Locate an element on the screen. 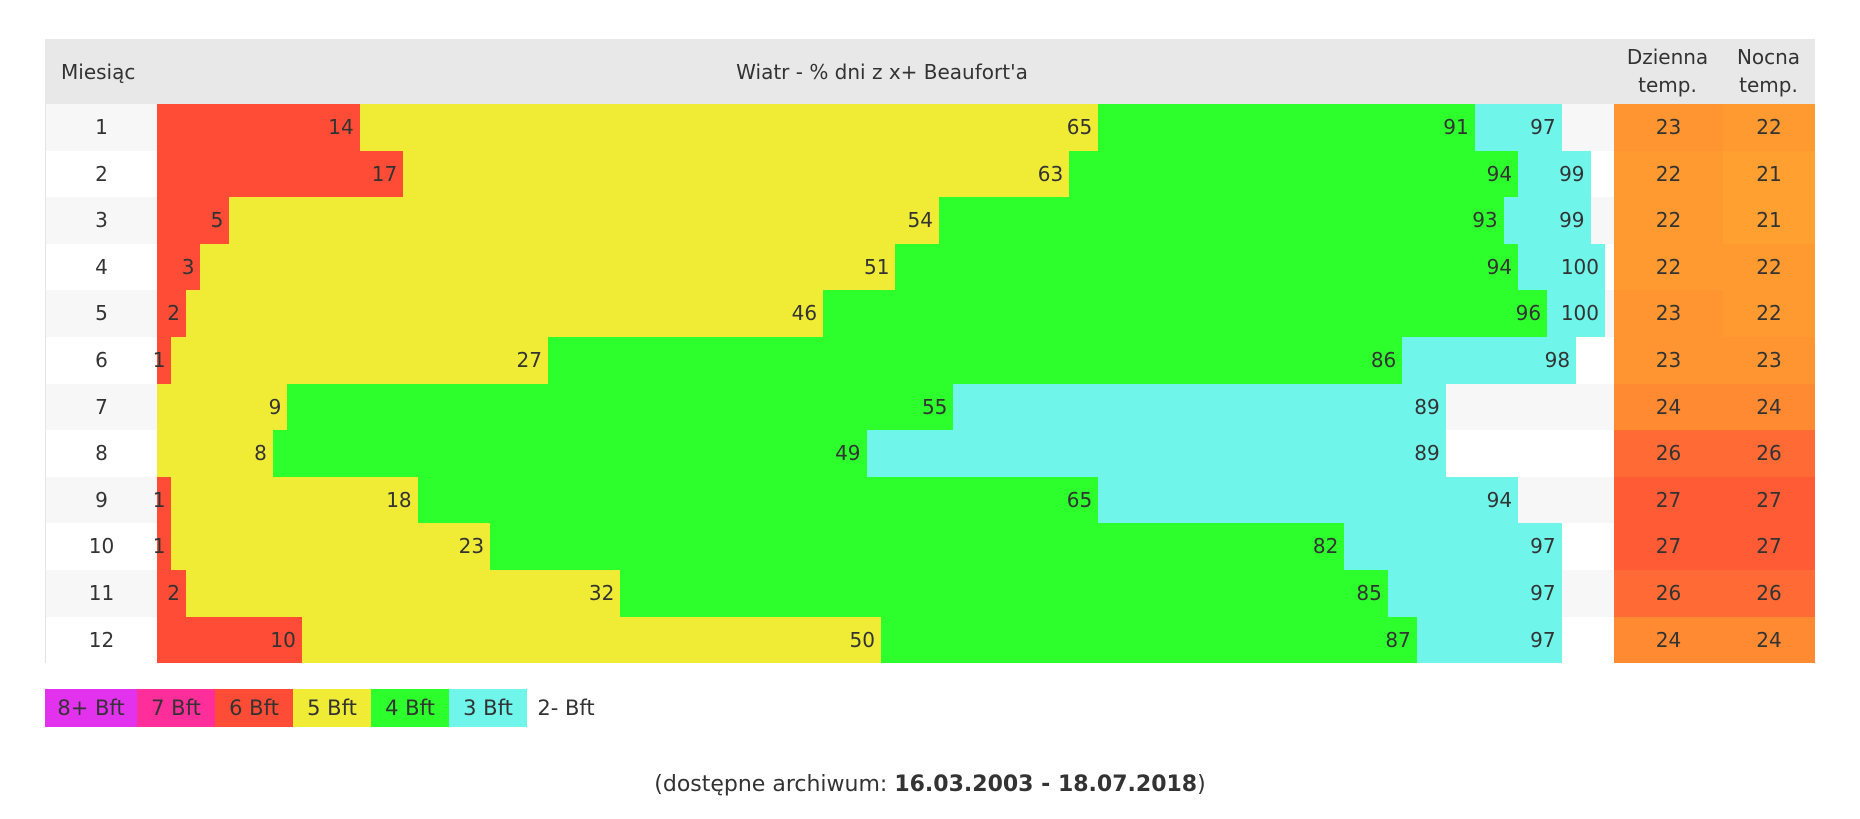 Image resolution: width=1860 pixels, height=819 pixels. night-temp: 21 is located at coordinates (1769, 174).